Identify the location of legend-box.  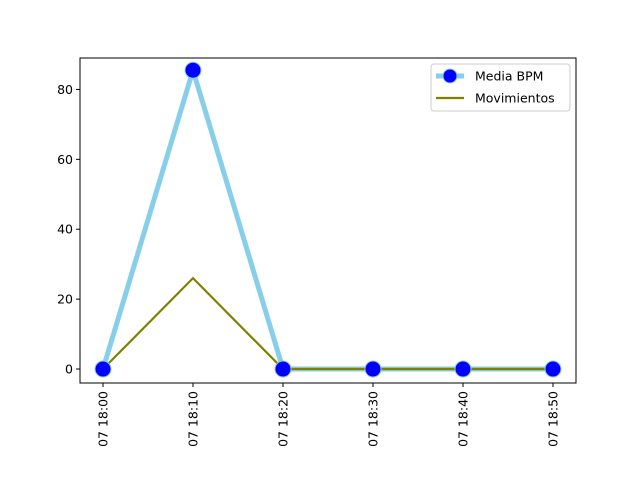
(500, 87).